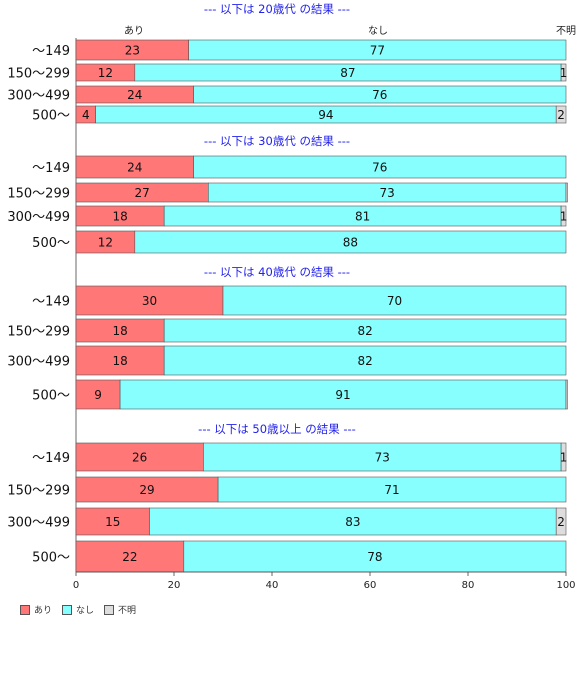 The width and height of the screenshot is (580, 694). I want to click on legend-swatch-ari, so click(25, 609).